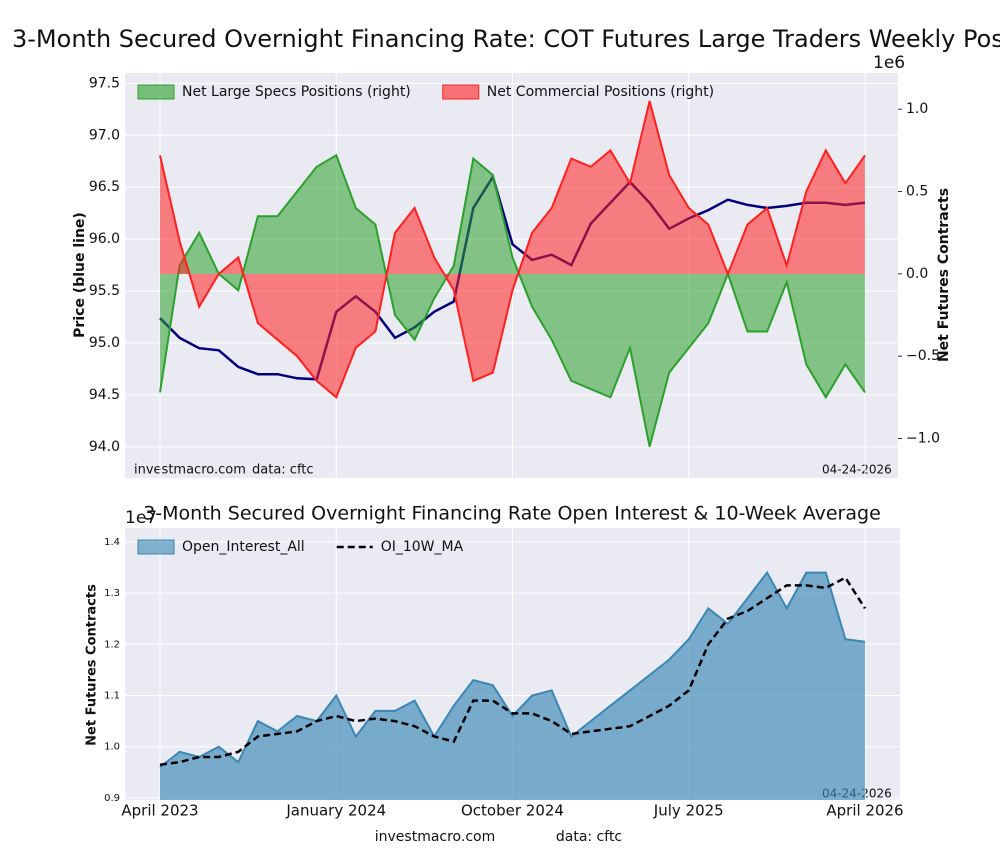 The width and height of the screenshot is (1000, 860). I want to click on y2-tick-label: 0.5, so click(917, 192).